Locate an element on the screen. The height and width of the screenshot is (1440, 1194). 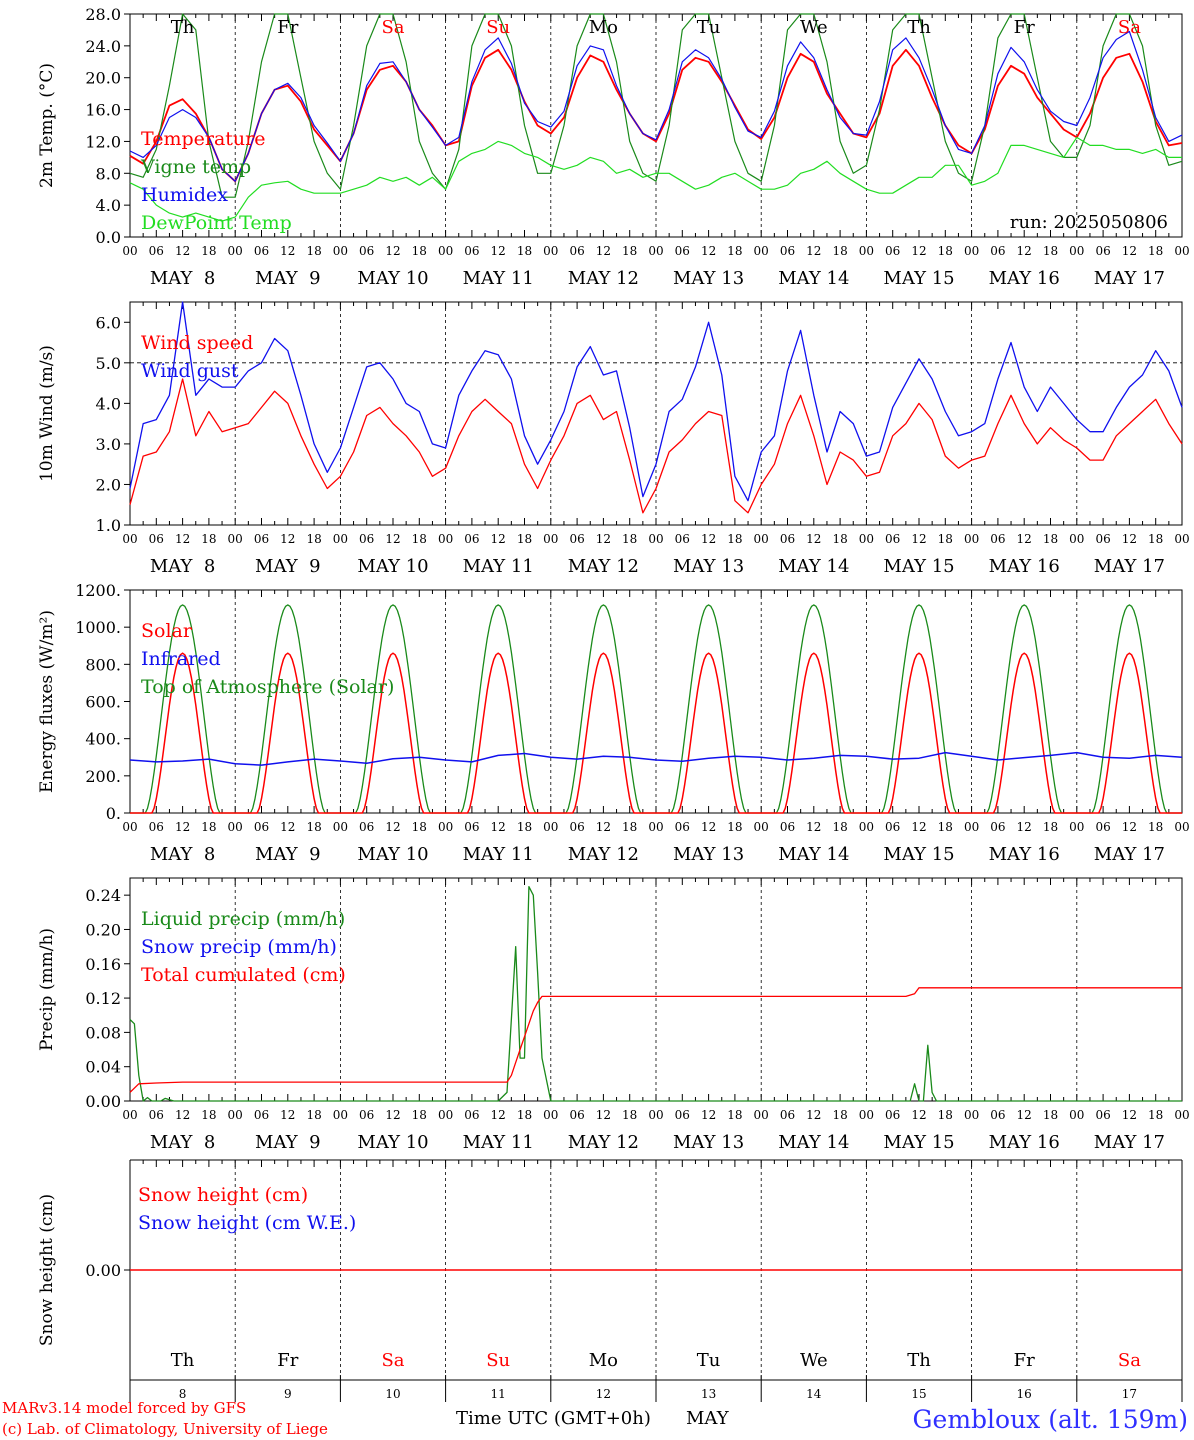
station-label: Gembloux (alt. 159m) is located at coordinates (1050, 1419).